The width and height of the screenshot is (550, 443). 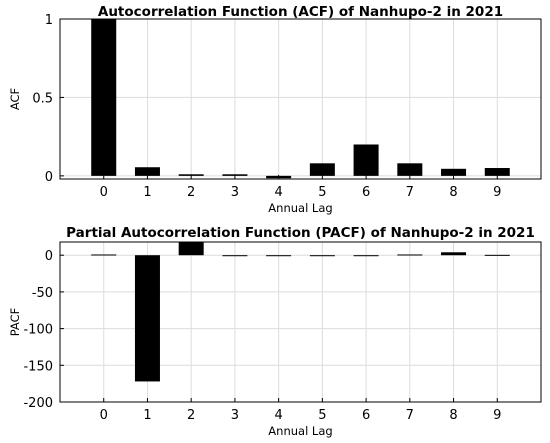 What do you see at coordinates (38, 330) in the screenshot?
I see `pacf-y-tick-label: -100` at bounding box center [38, 330].